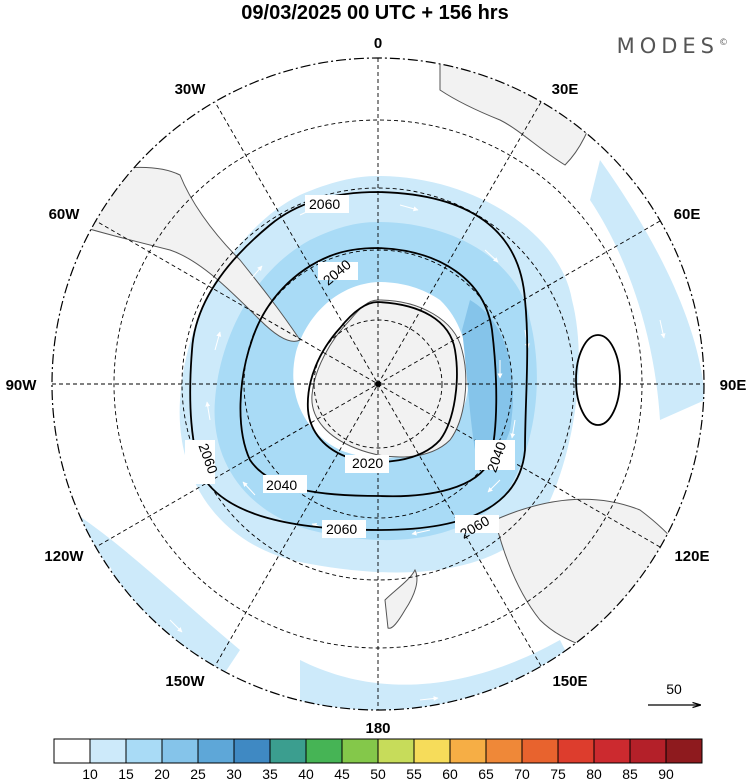 Image resolution: width=750 pixels, height=782 pixels. What do you see at coordinates (22, 385) in the screenshot?
I see `lon-label-90w: 90W` at bounding box center [22, 385].